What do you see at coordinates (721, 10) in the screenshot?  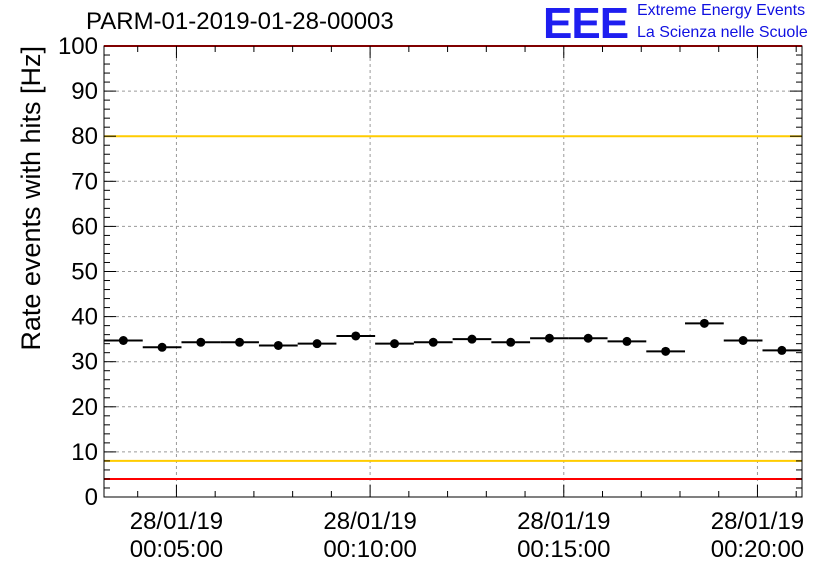 I see `logo-text-line1: Extreme Energy Events` at bounding box center [721, 10].